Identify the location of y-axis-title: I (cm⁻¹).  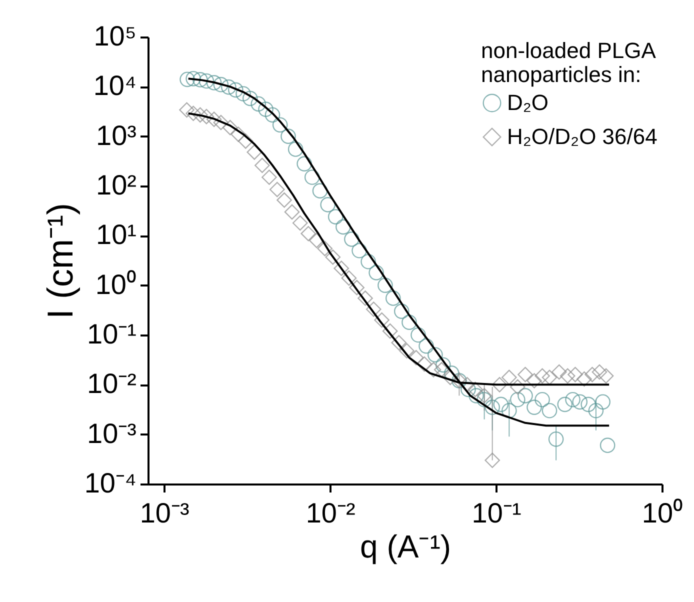
(59, 261).